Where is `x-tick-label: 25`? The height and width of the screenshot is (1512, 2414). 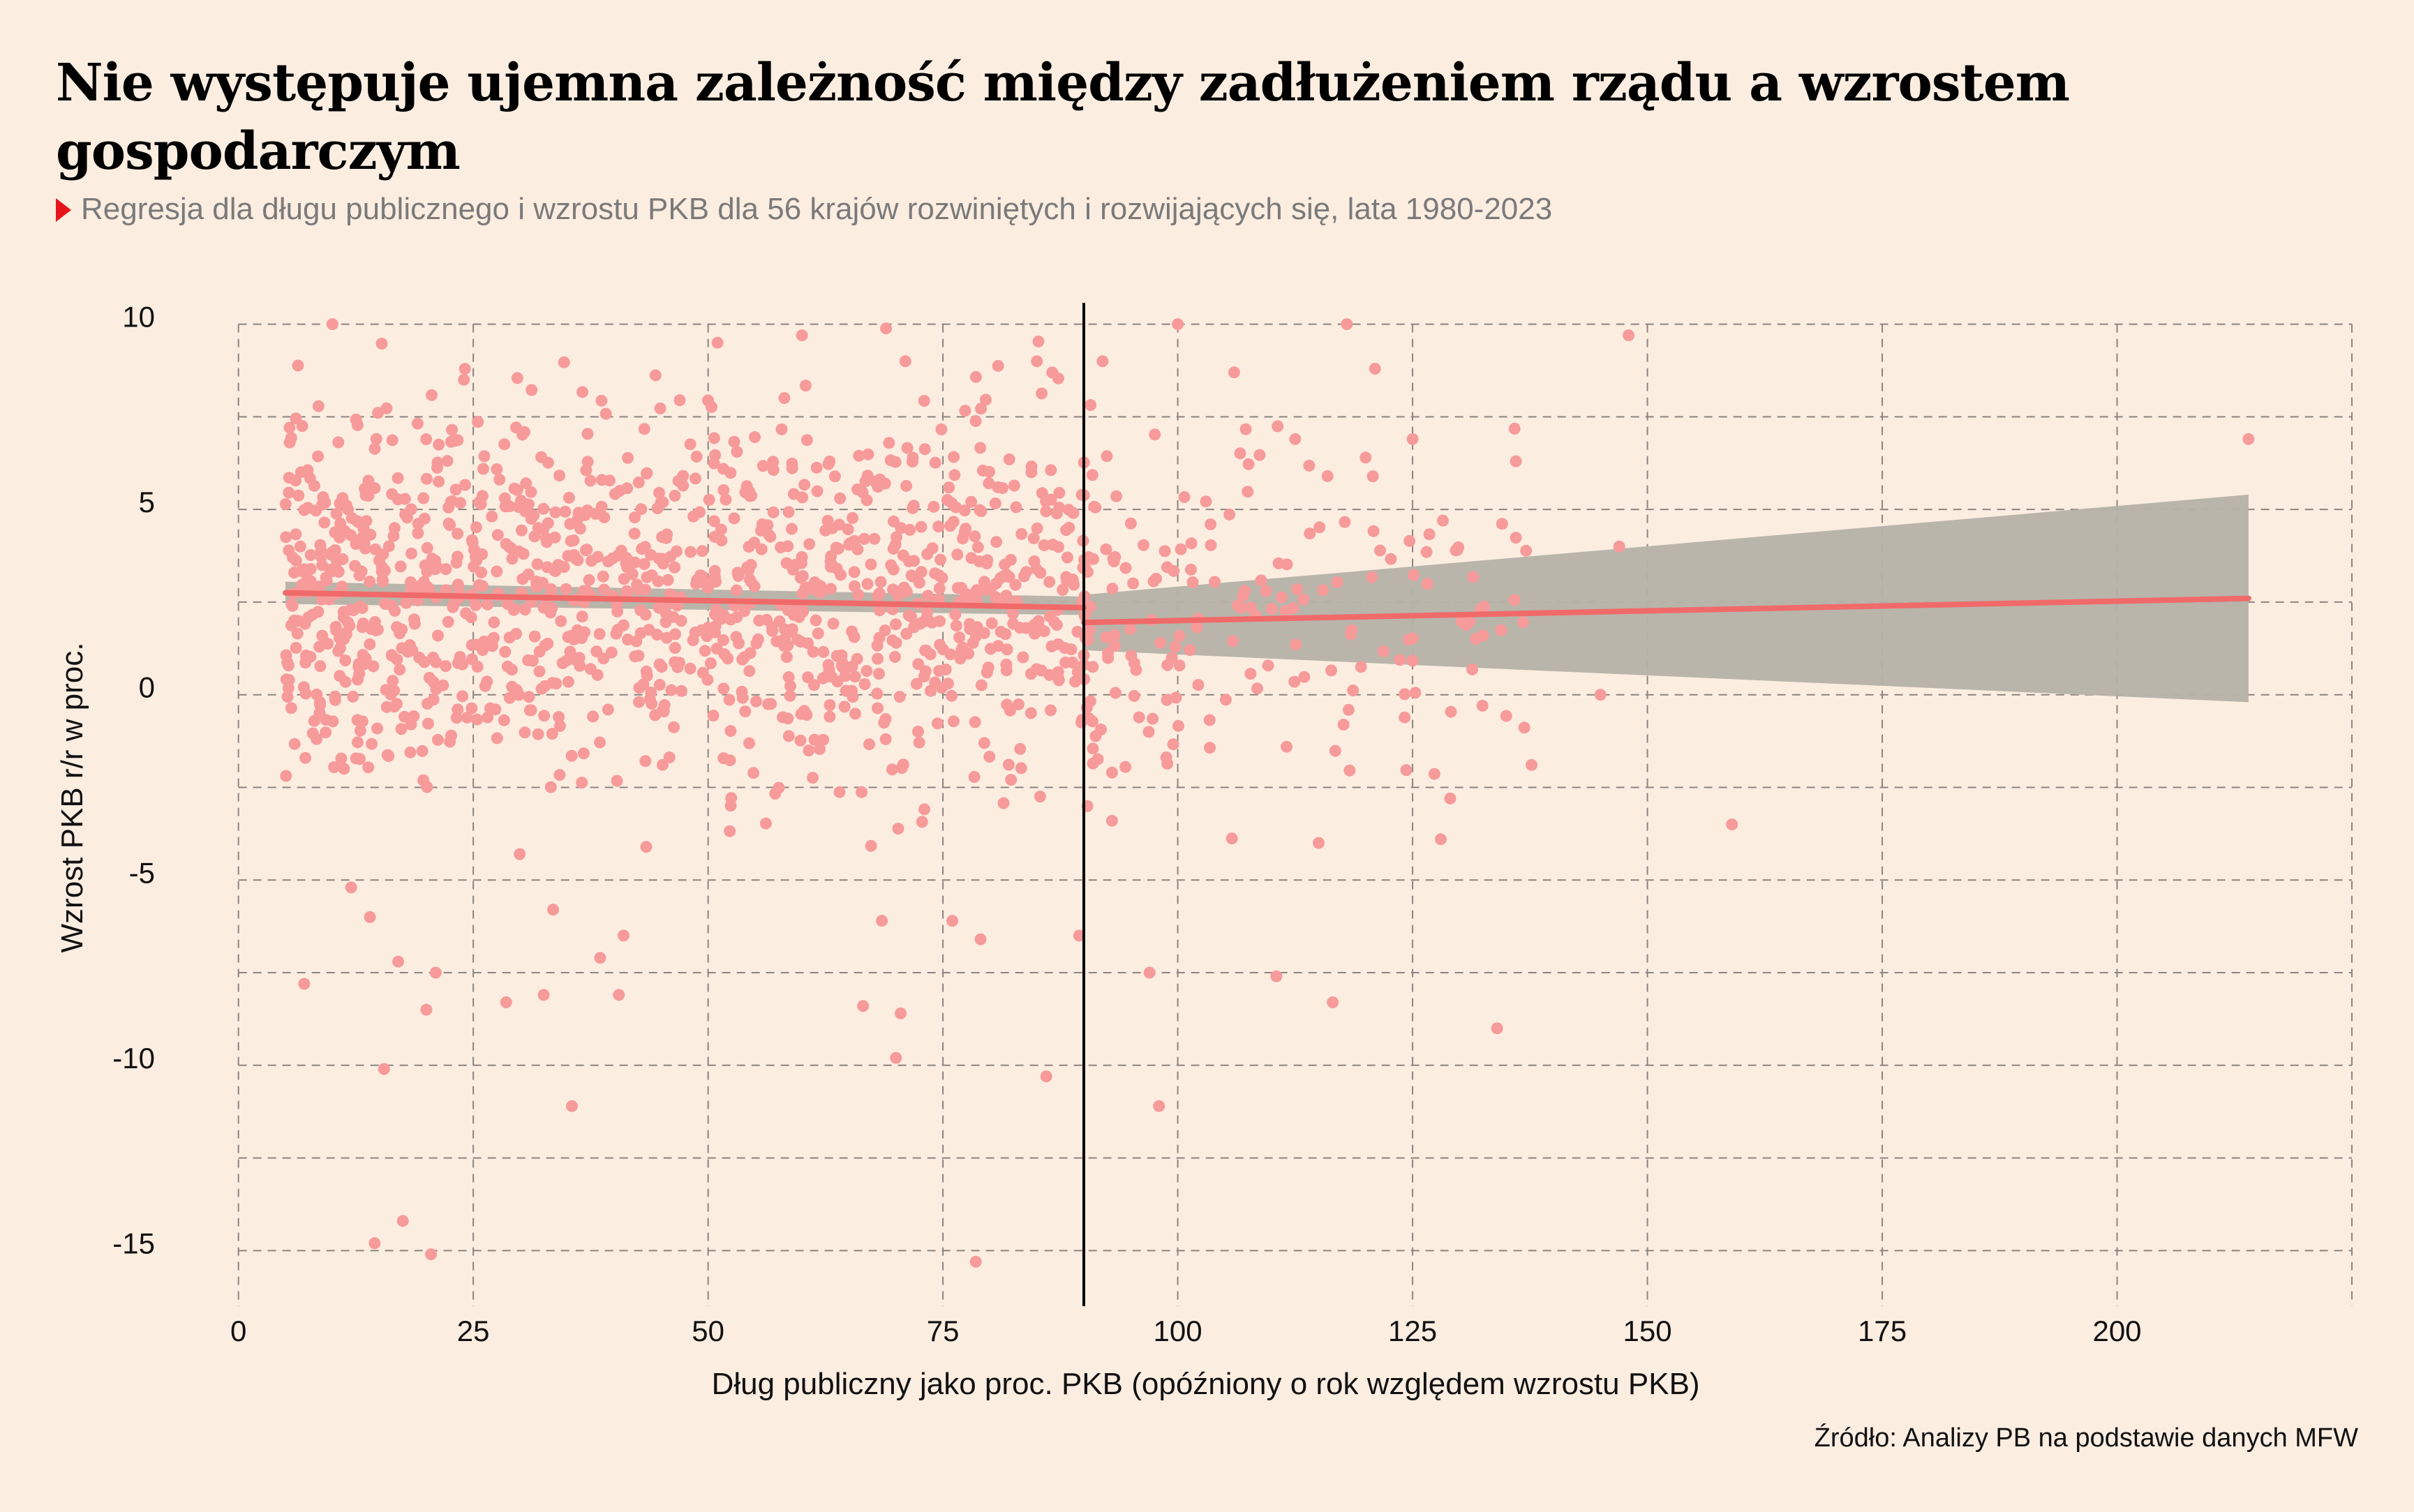
x-tick-label: 25 is located at coordinates (474, 1331).